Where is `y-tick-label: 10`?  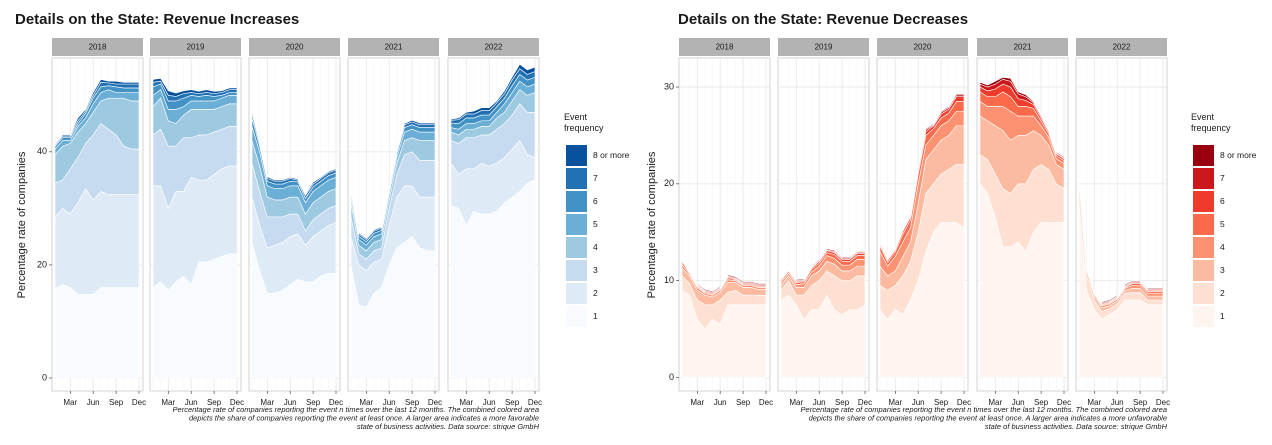 y-tick-label: 10 is located at coordinates (669, 280).